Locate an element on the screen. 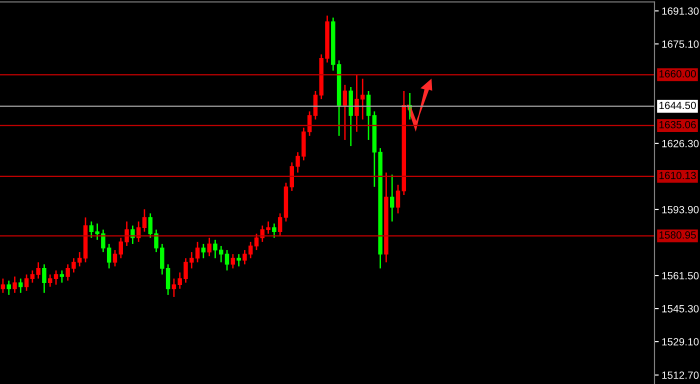 The width and height of the screenshot is (700, 384). y-tick-label: 1545.30 is located at coordinates (680, 308).